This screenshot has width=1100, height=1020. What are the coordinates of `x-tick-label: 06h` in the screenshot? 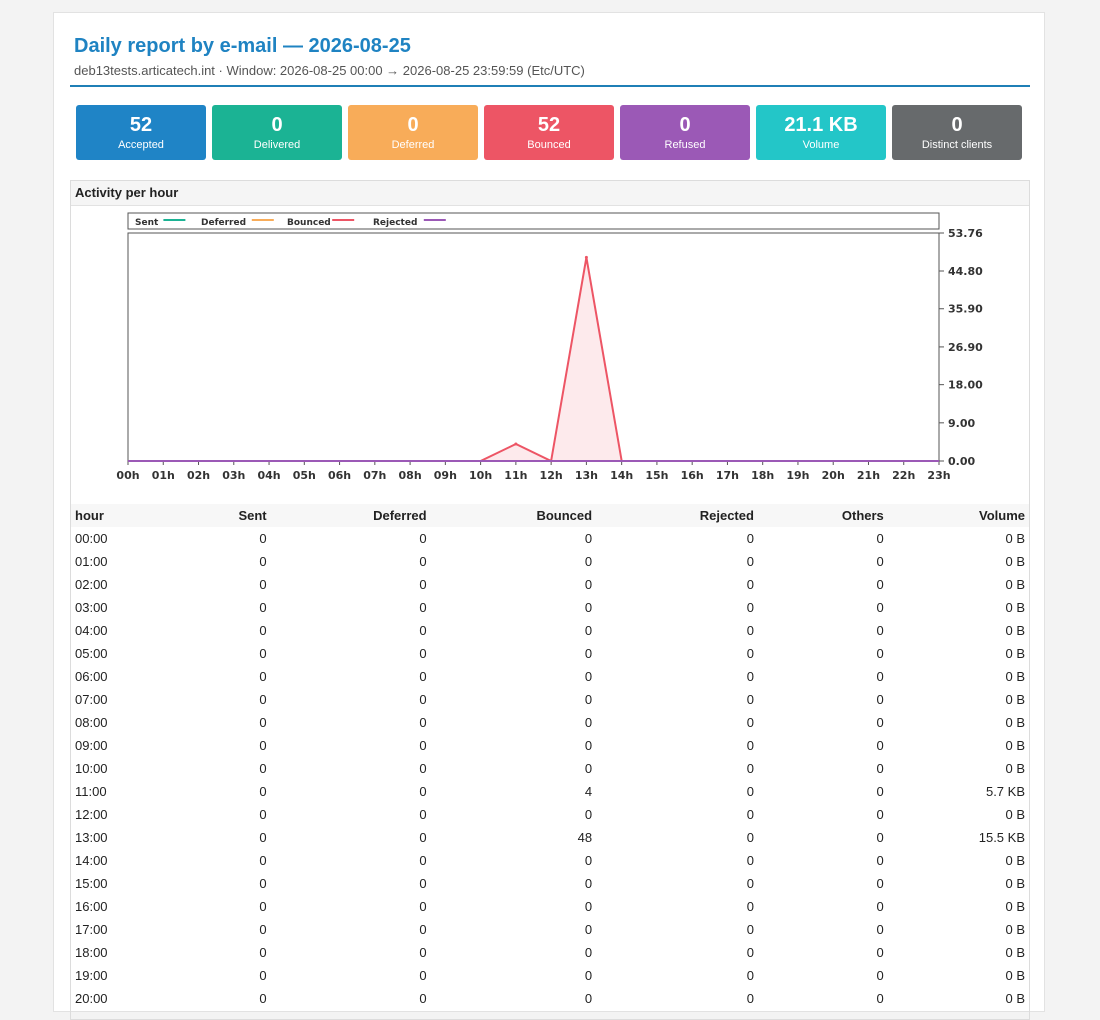 It's located at (339, 475).